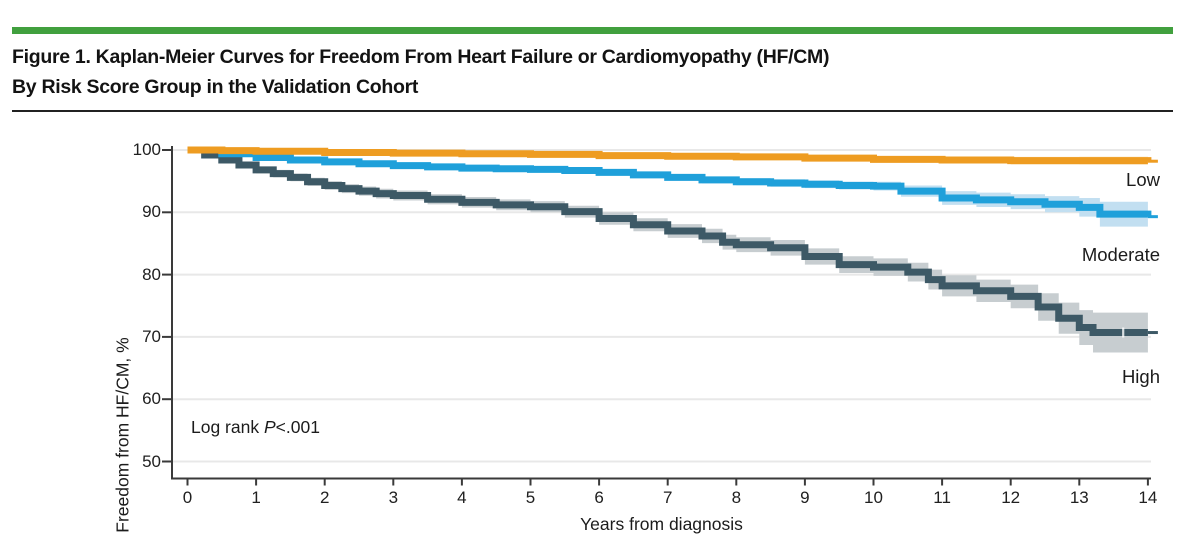 Image resolution: width=1200 pixels, height=549 pixels. Describe the element at coordinates (269, 427) in the screenshot. I see `log-rank-p-symbol: P` at that location.